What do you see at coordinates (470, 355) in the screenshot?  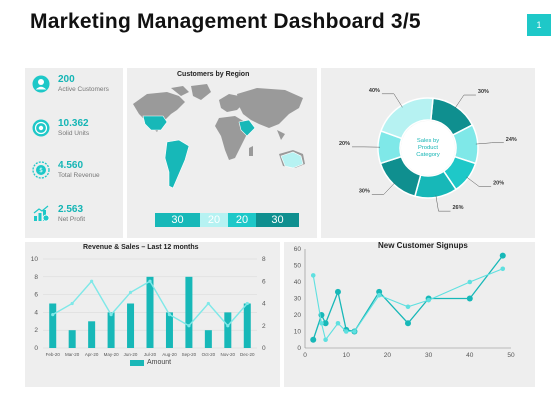 I see `x-tick: 40` at bounding box center [470, 355].